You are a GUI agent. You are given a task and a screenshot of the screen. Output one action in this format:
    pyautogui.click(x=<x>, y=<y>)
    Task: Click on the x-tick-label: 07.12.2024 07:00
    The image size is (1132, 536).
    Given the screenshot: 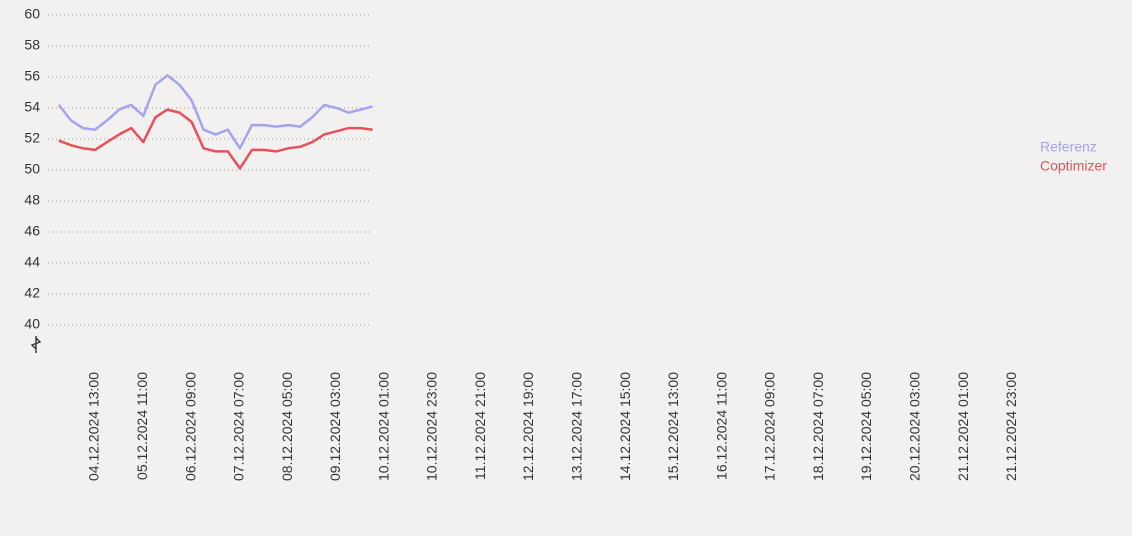 What is the action you would take?
    pyautogui.click(x=239, y=426)
    